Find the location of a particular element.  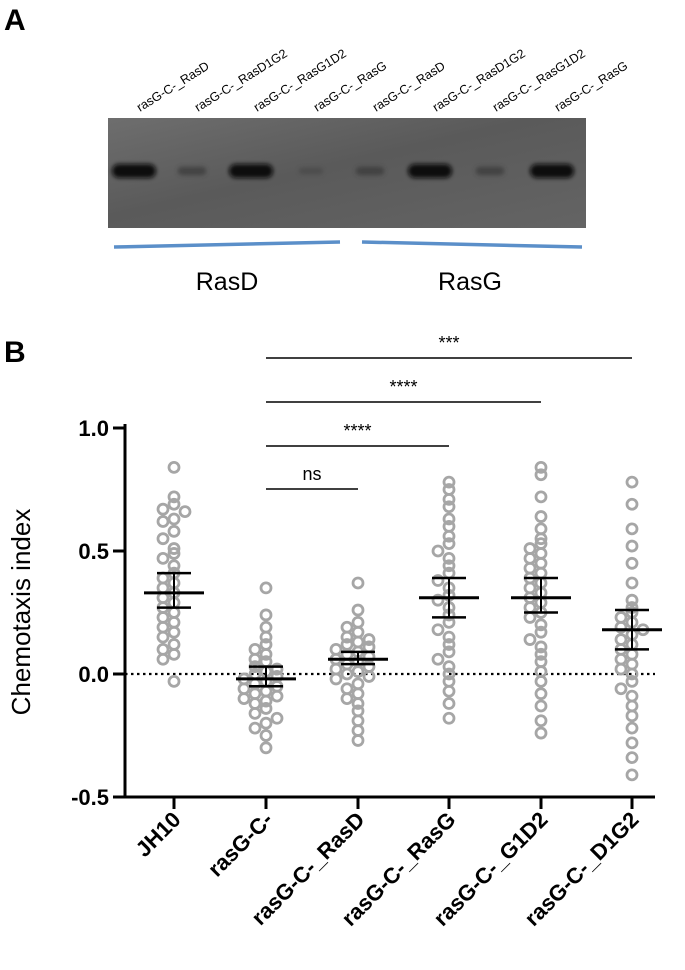

y-tick-label: -0.5 is located at coordinates (90, 797).